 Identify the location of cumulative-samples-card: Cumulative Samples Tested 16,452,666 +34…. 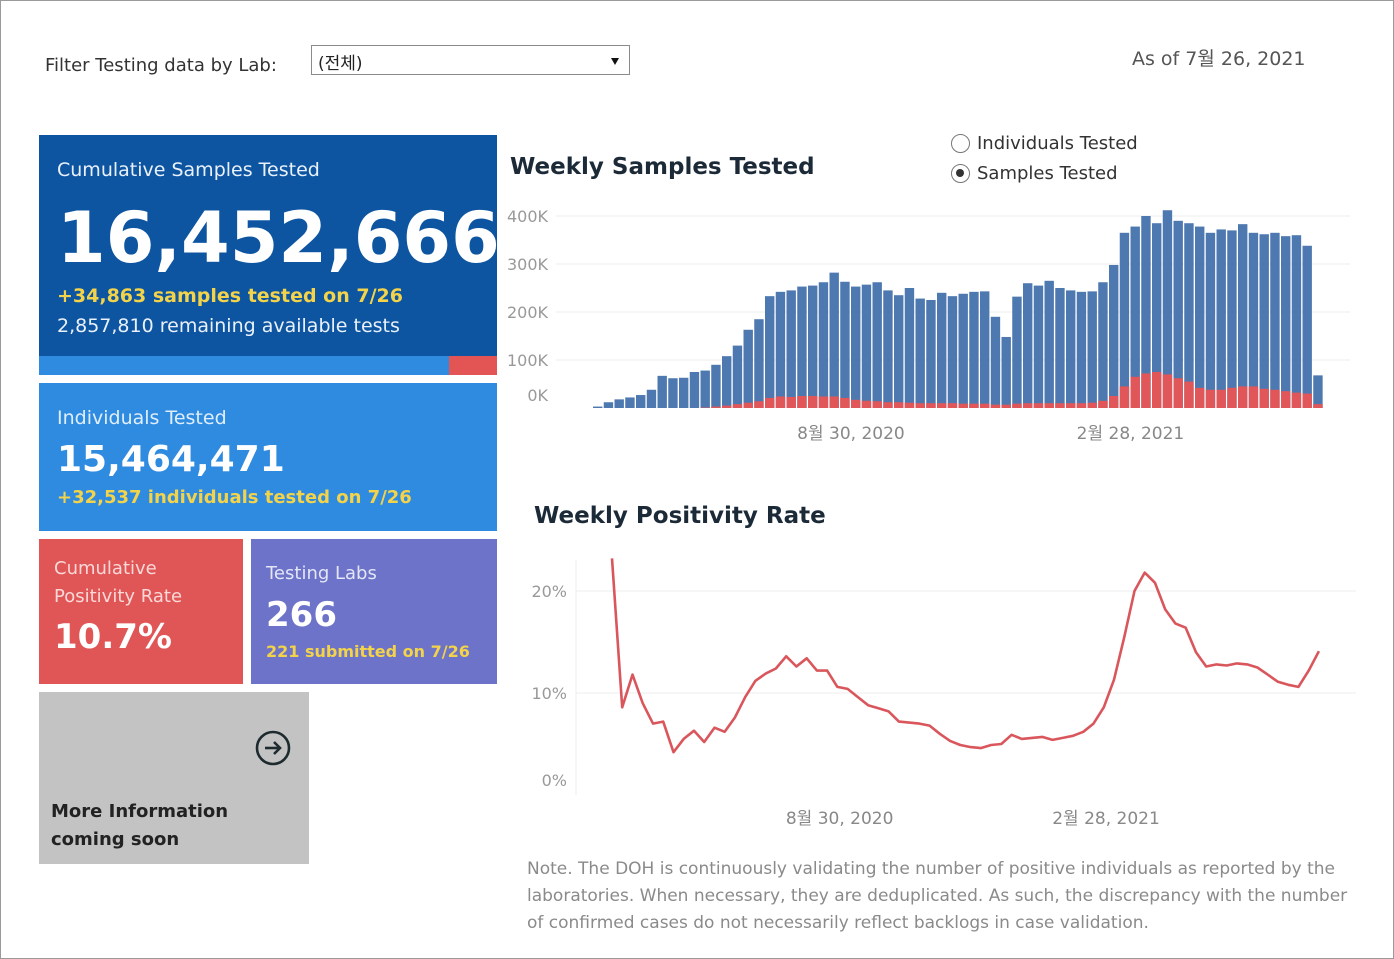
(269, 246).